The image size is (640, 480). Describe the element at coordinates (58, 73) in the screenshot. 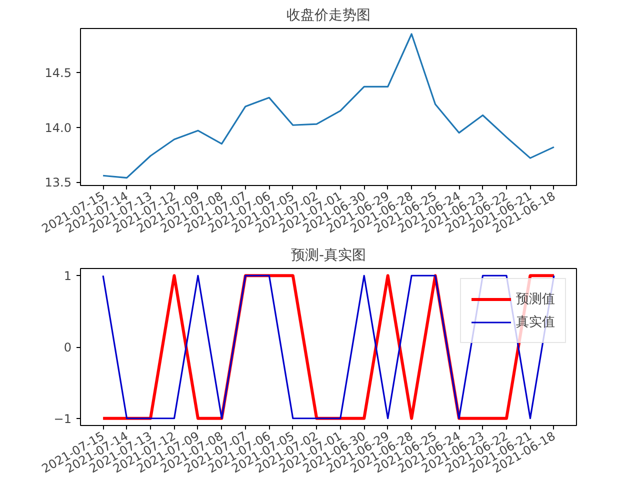

I see `y-tick-label: 14.5` at that location.